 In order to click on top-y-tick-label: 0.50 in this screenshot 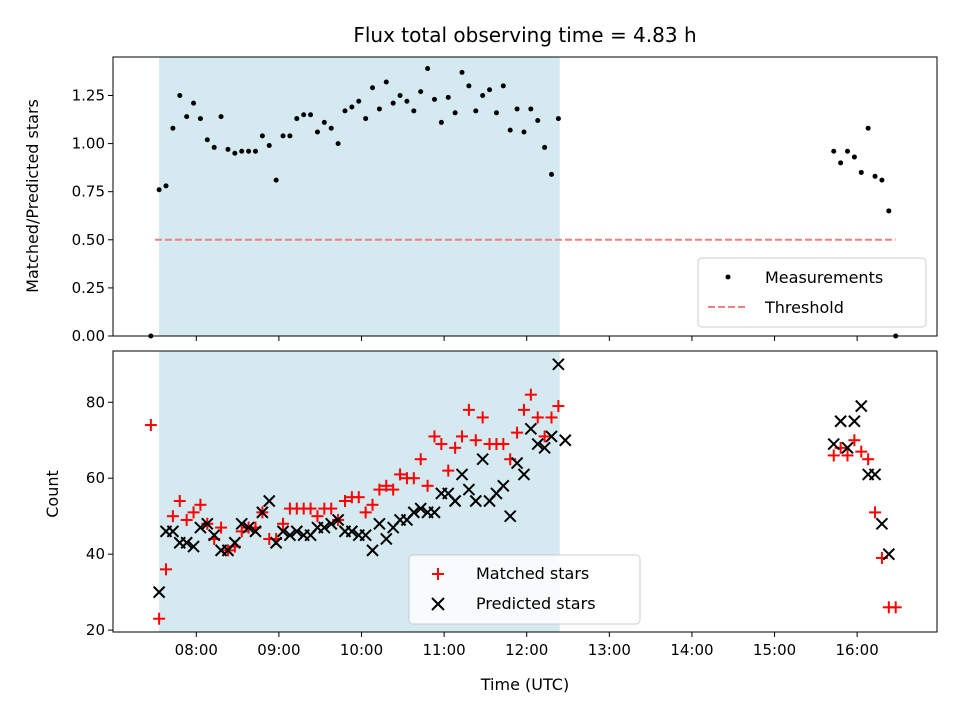, I will do `click(88, 240)`.